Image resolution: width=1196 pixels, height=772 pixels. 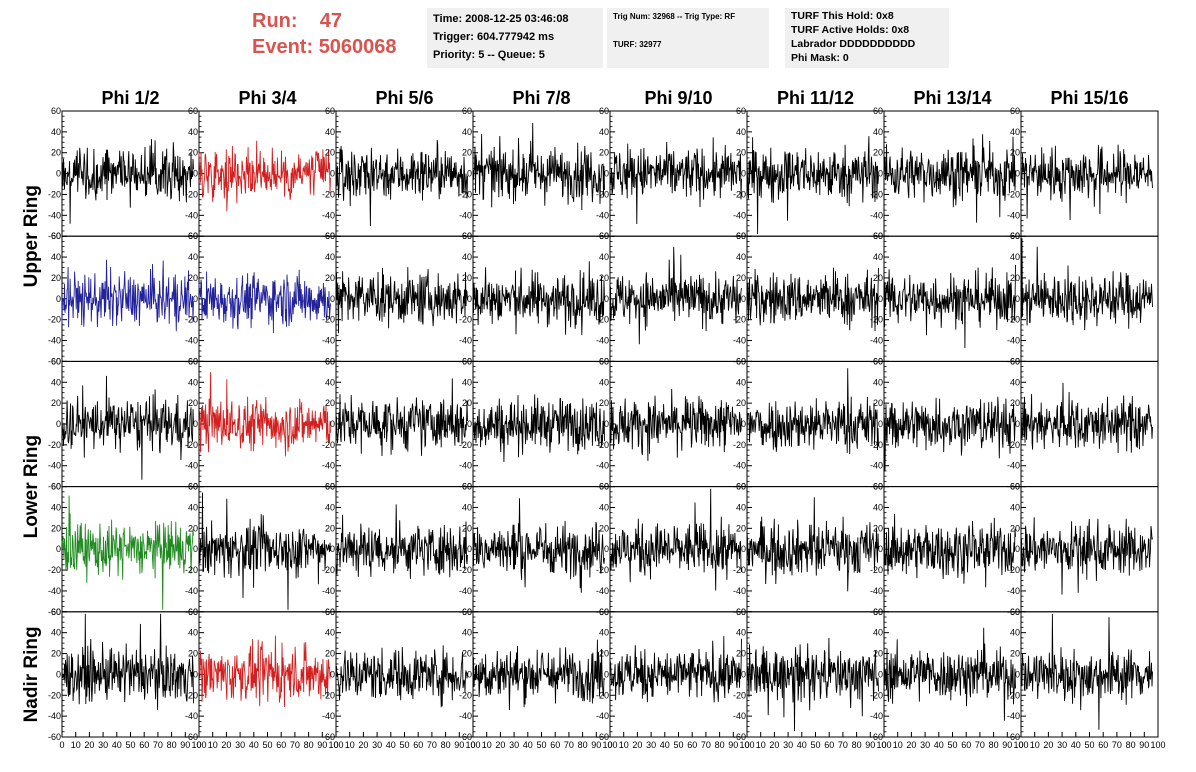 I want to click on priority-queue-text: Priority: 5 -- Queue: 5, so click(x=489, y=55).